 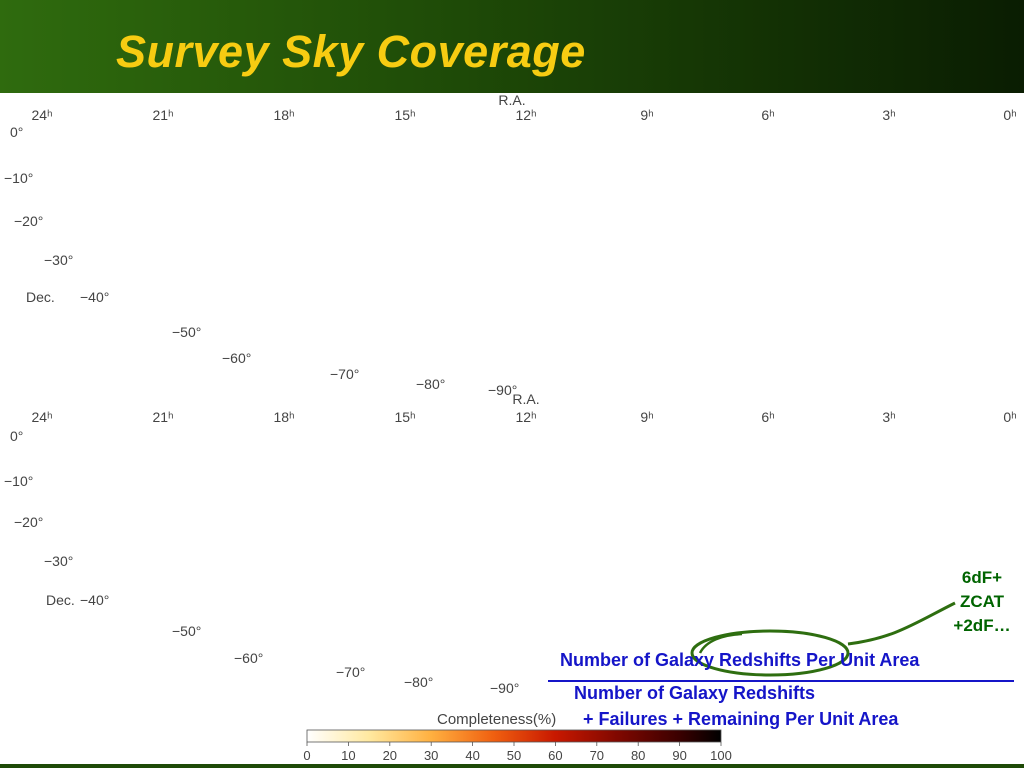 What do you see at coordinates (431, 755) in the screenshot?
I see `colorbar-tick-label: 30` at bounding box center [431, 755].